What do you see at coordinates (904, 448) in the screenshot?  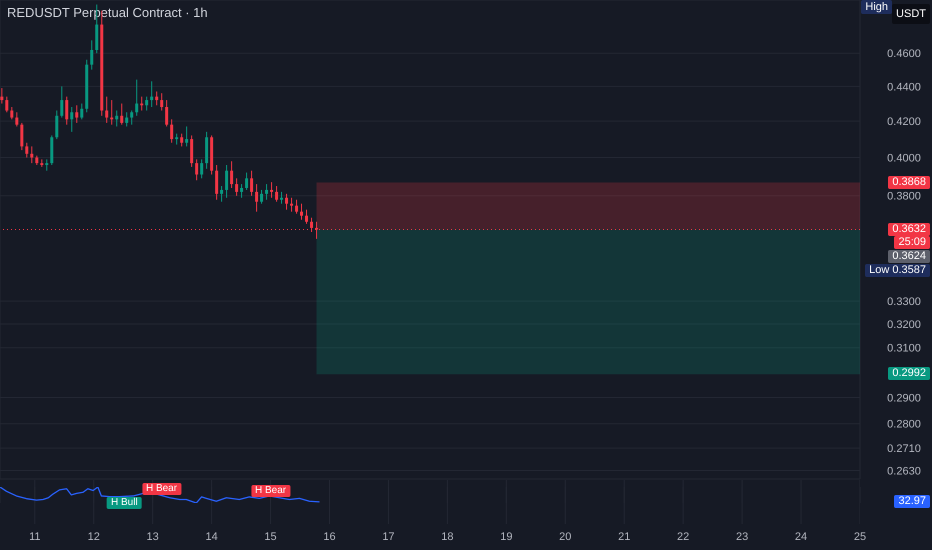 I see `y-tick-label: 0.2710` at bounding box center [904, 448].